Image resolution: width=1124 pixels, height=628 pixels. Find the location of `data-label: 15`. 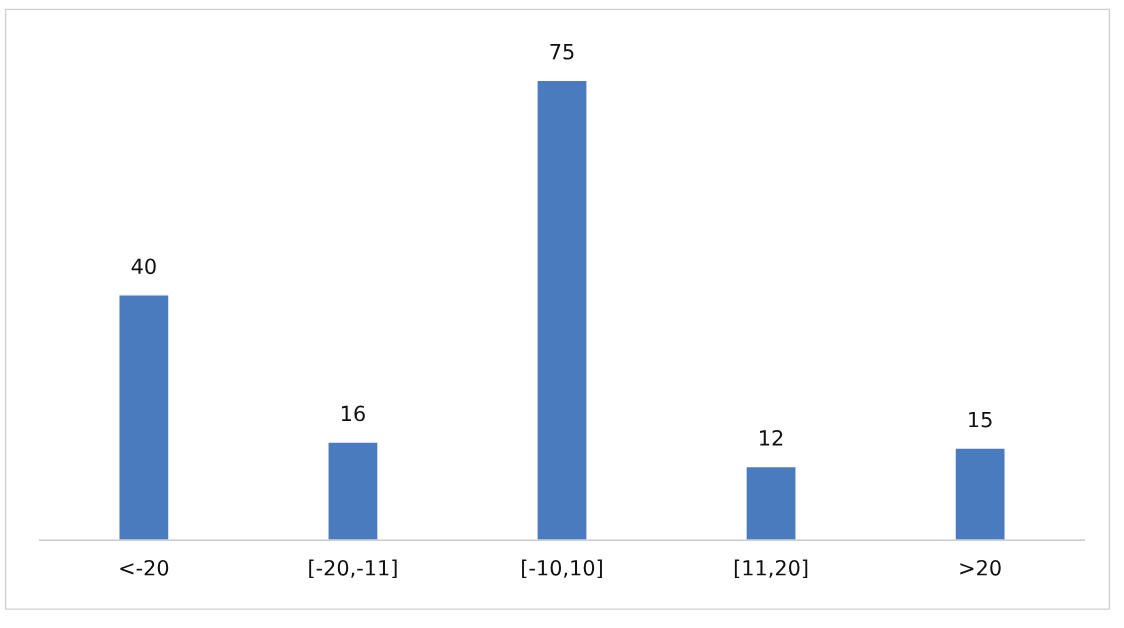

data-label: 15 is located at coordinates (980, 419).